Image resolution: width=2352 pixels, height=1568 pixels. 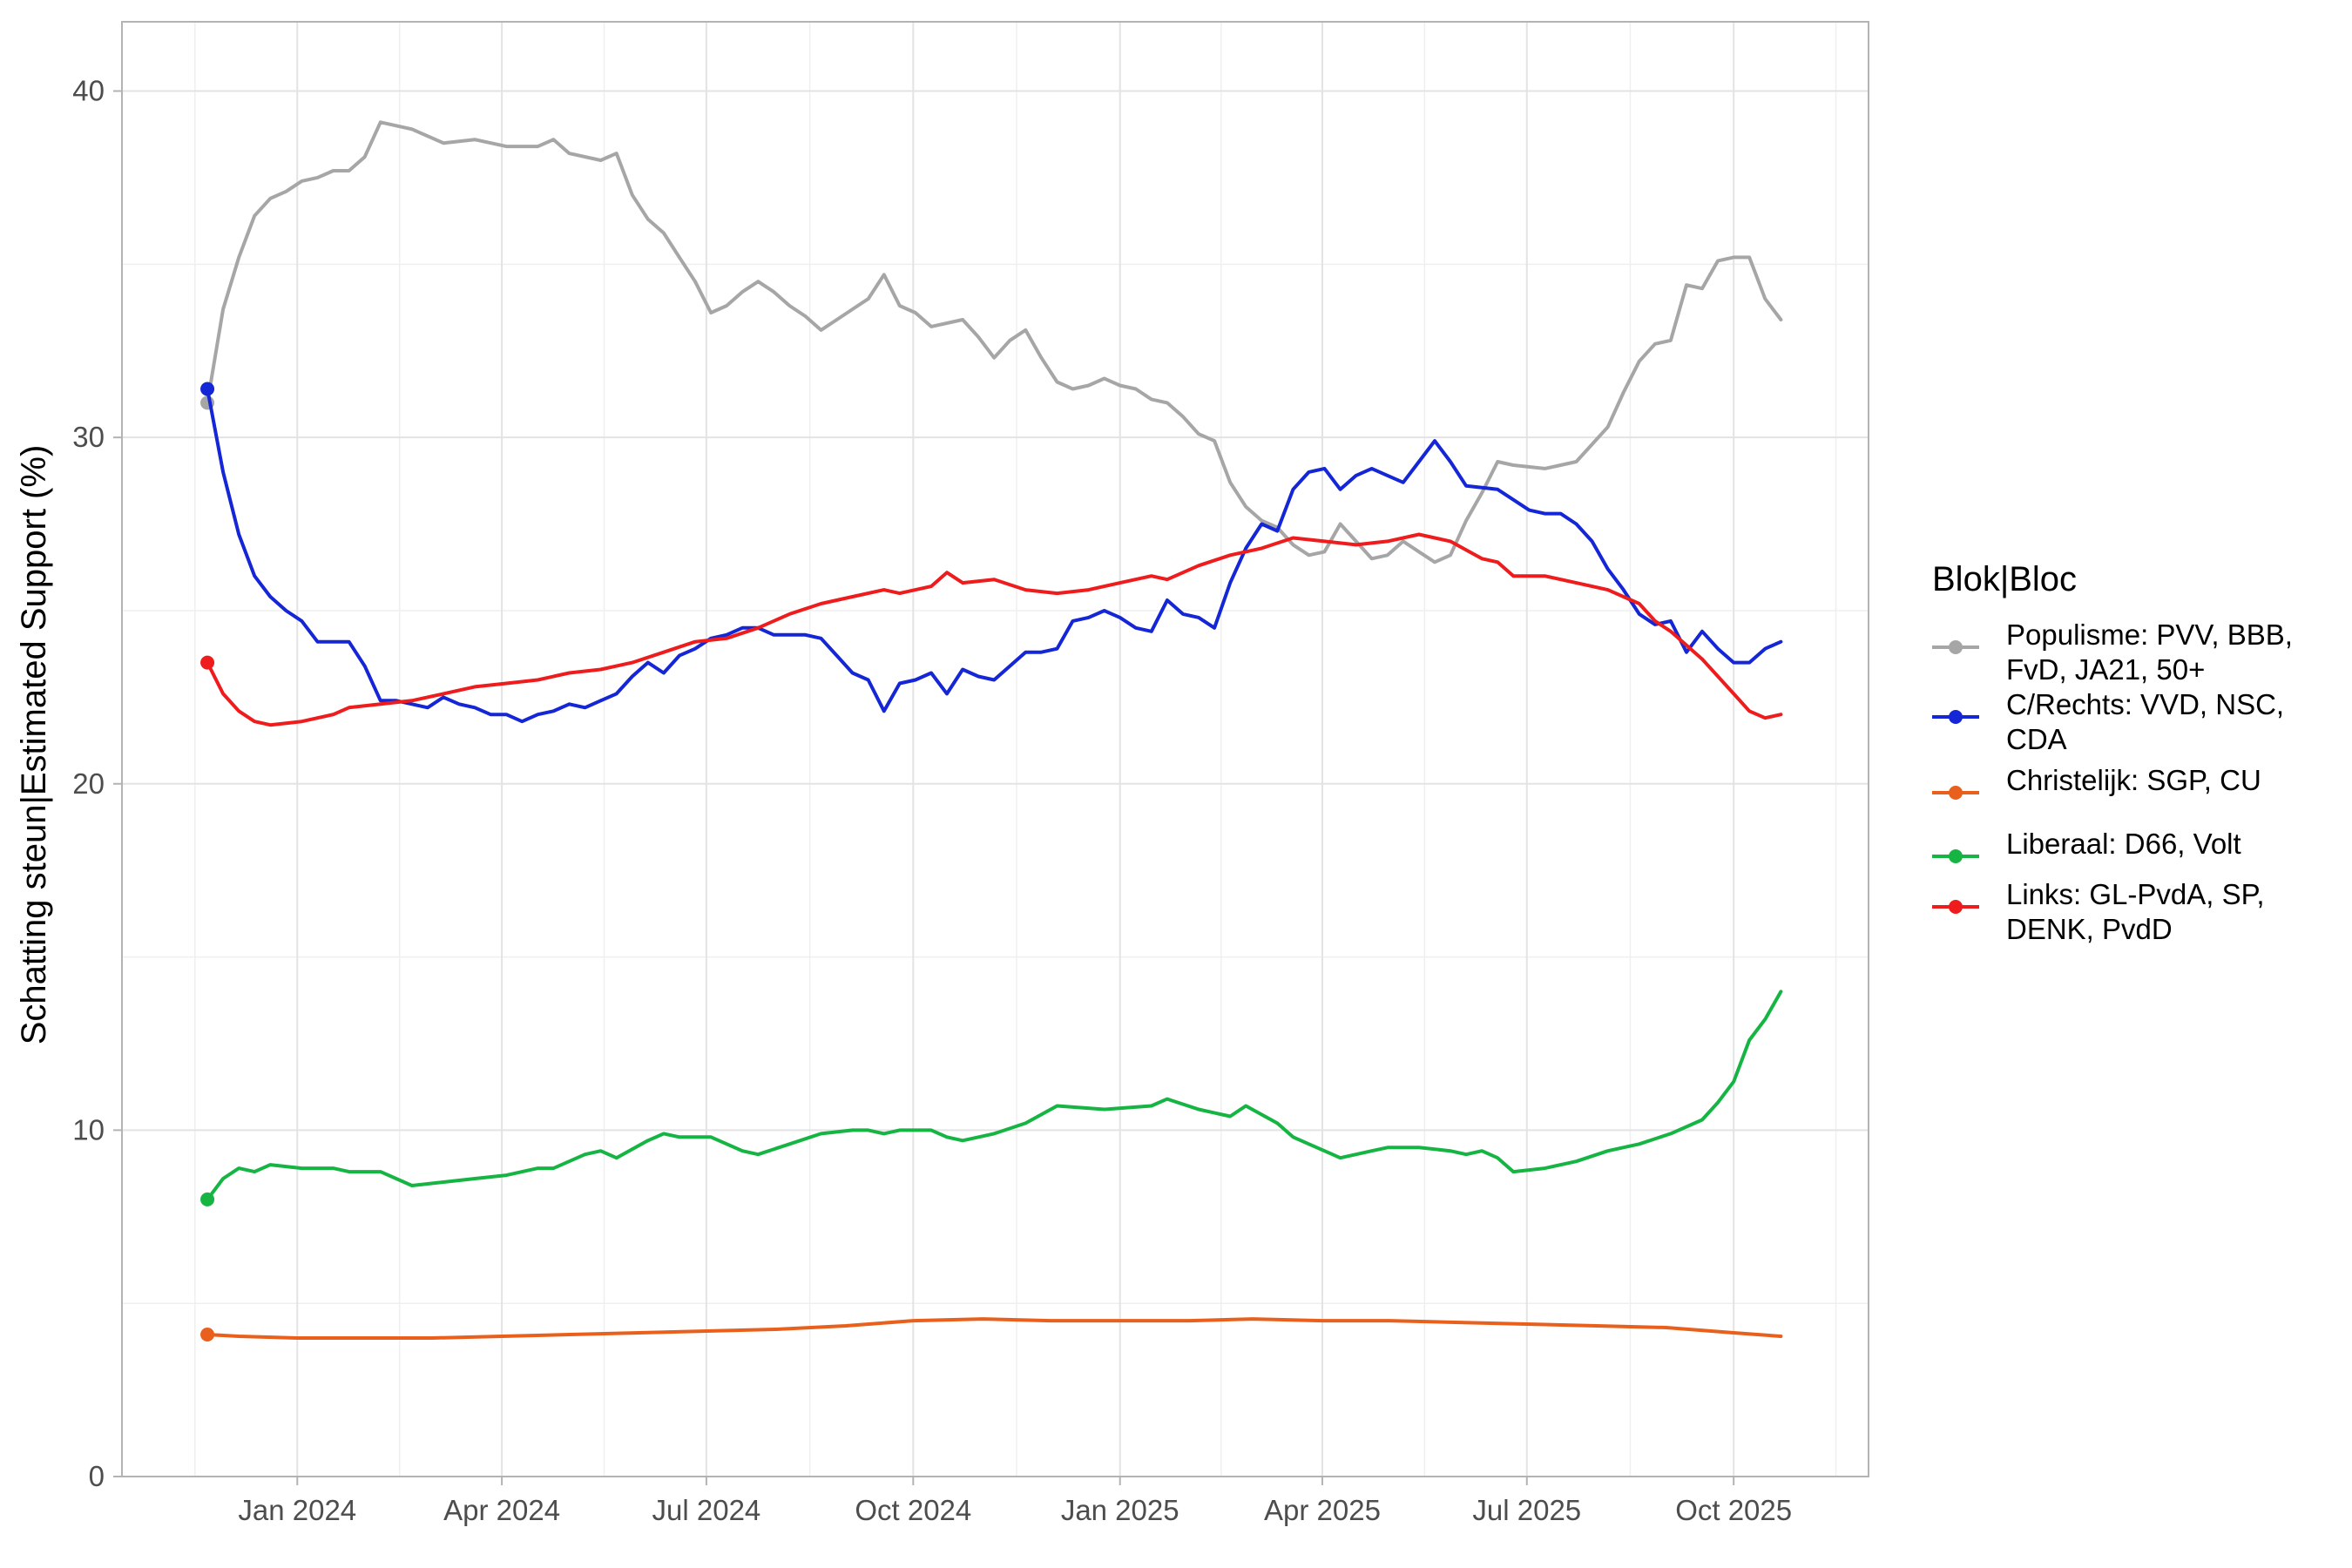 What do you see at coordinates (207, 389) in the screenshot?
I see `series-start-point-c-rechts` at bounding box center [207, 389].